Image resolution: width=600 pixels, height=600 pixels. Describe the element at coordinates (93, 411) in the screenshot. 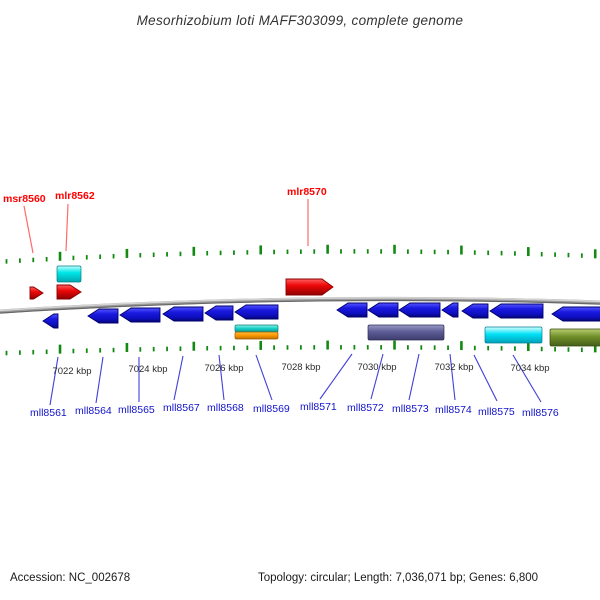

I see `gene-label-mll8564: mll8564` at that location.